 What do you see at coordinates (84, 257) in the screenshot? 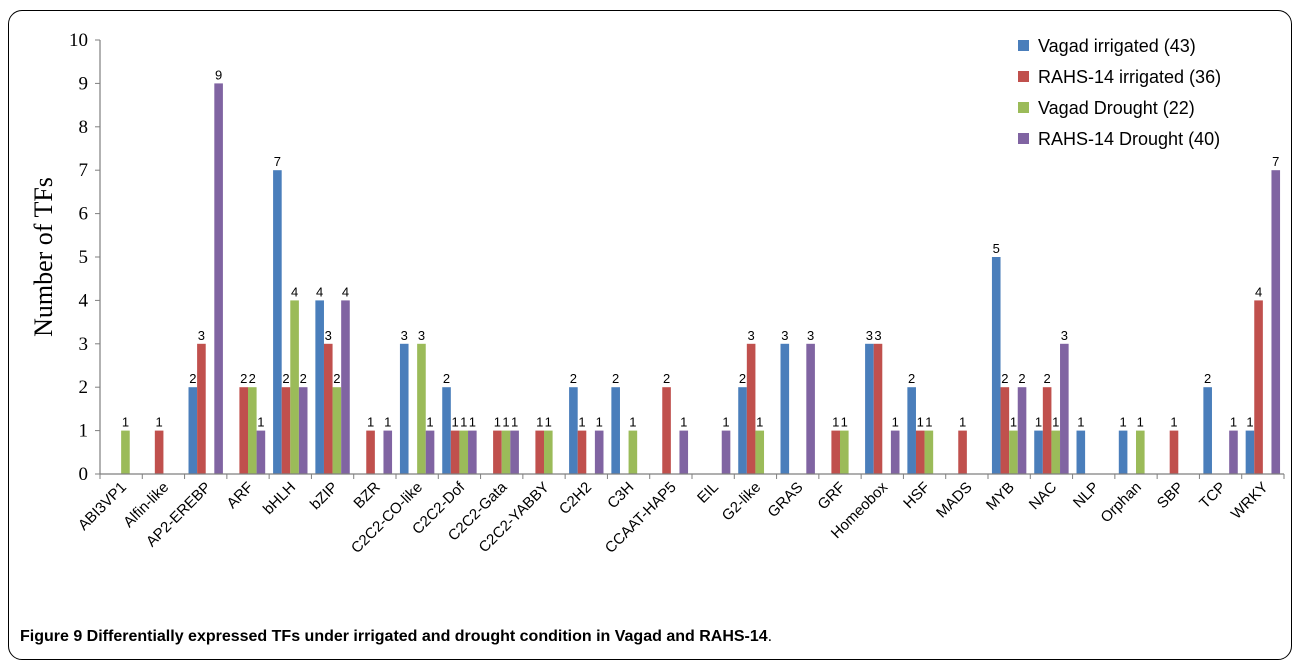
I see `y-tick-label: 5` at bounding box center [84, 257].